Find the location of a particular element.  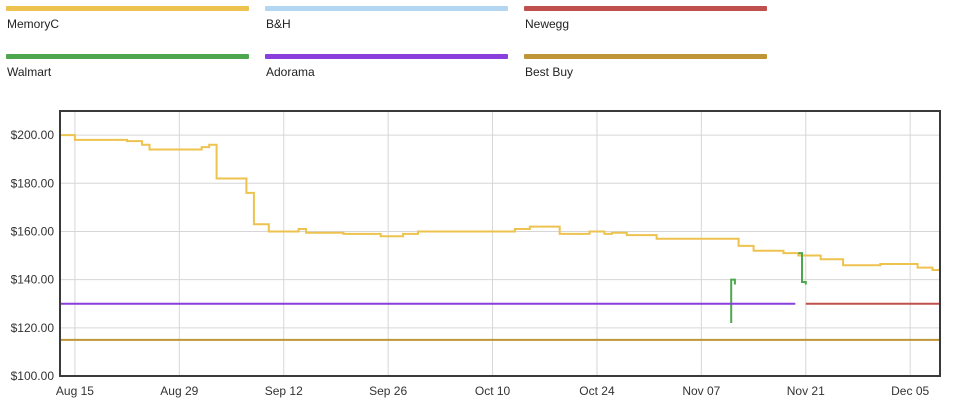

x-tick-label: Nov 07 is located at coordinates (701, 391).